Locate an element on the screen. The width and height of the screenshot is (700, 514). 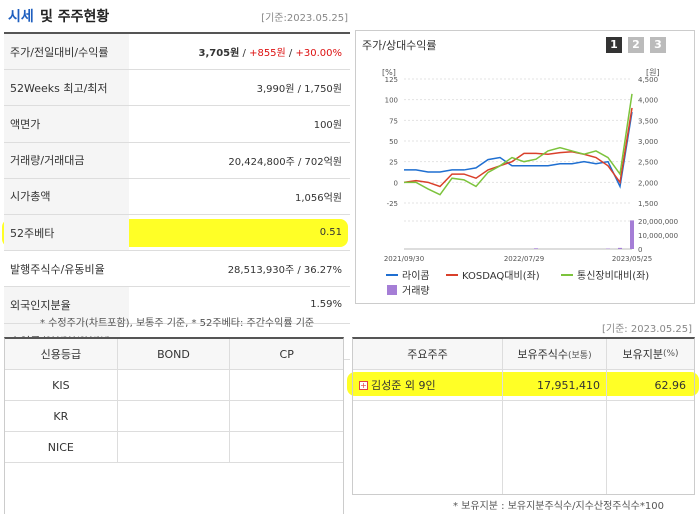
left-tick-label: 100 is located at coordinates (391, 101).